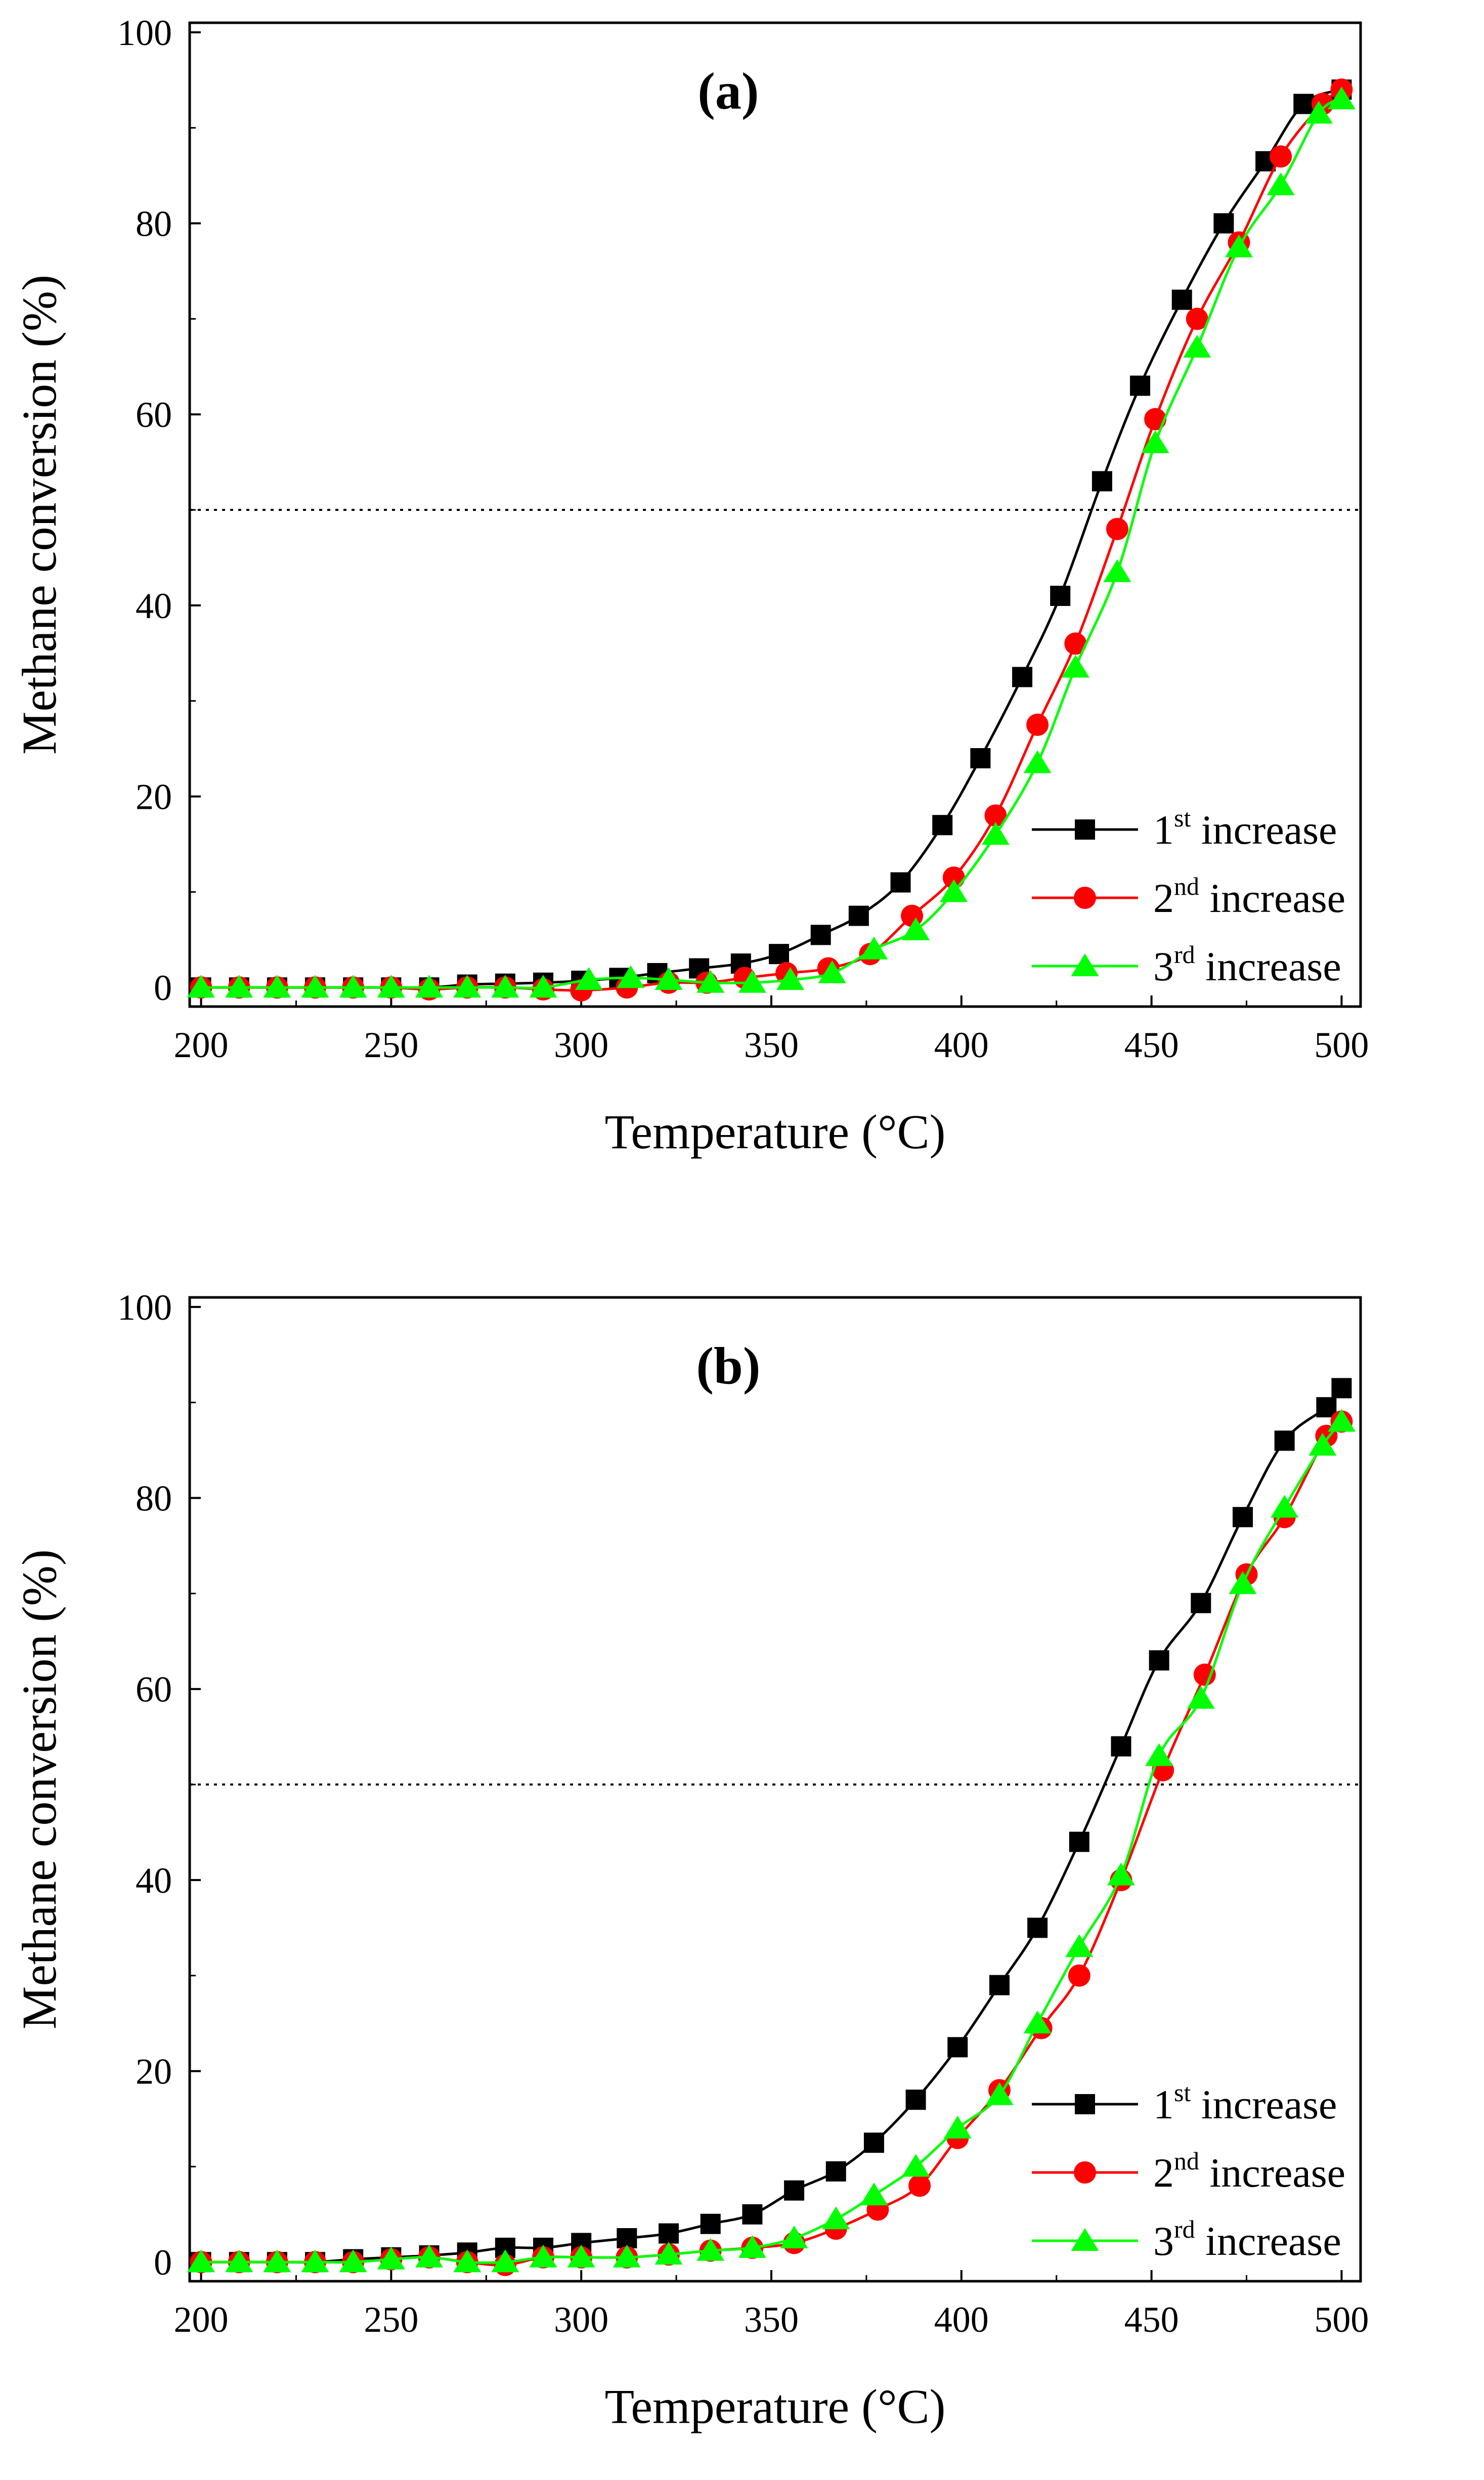 The image size is (1484, 2480). I want to click on legend-num: 1, so click(1163, 830).